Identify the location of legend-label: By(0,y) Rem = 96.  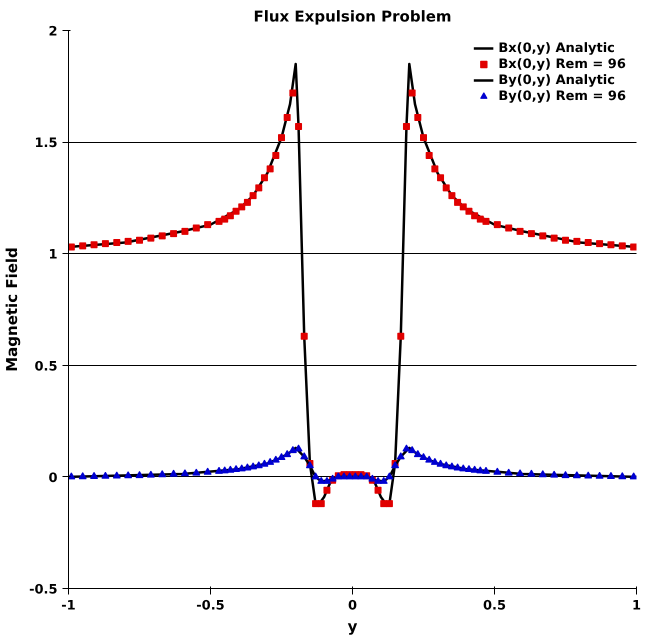
(562, 96).